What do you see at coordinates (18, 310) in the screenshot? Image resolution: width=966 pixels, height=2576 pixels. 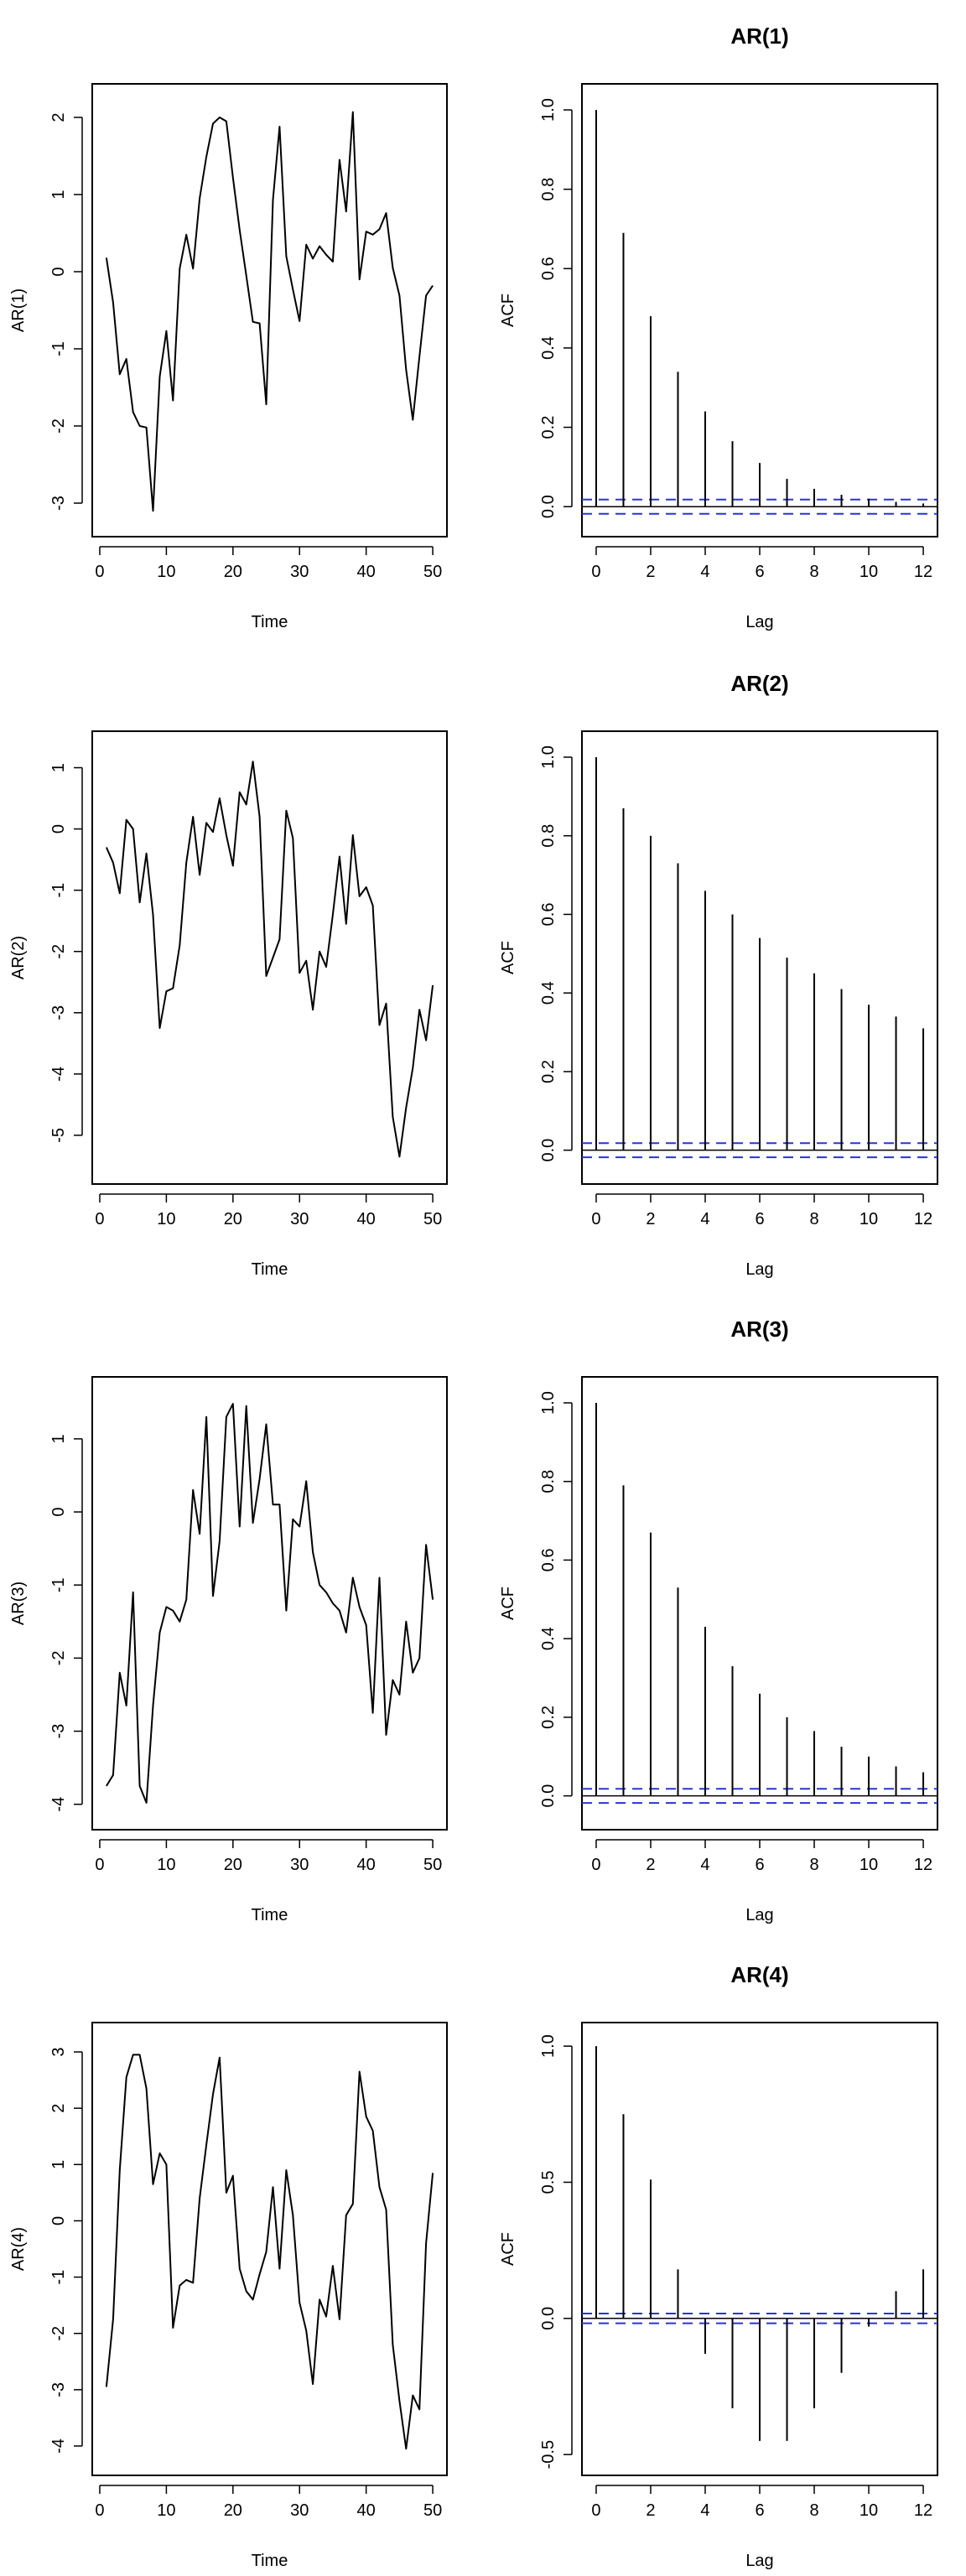 I see `y-axis-label: AR(1)` at bounding box center [18, 310].